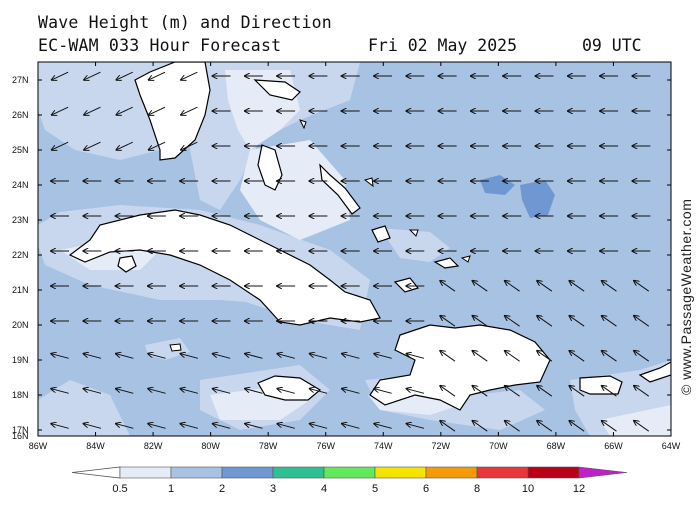 This screenshot has width=700, height=525. What do you see at coordinates (340, 189) in the screenshot?
I see `eleuthera-island` at bounding box center [340, 189].